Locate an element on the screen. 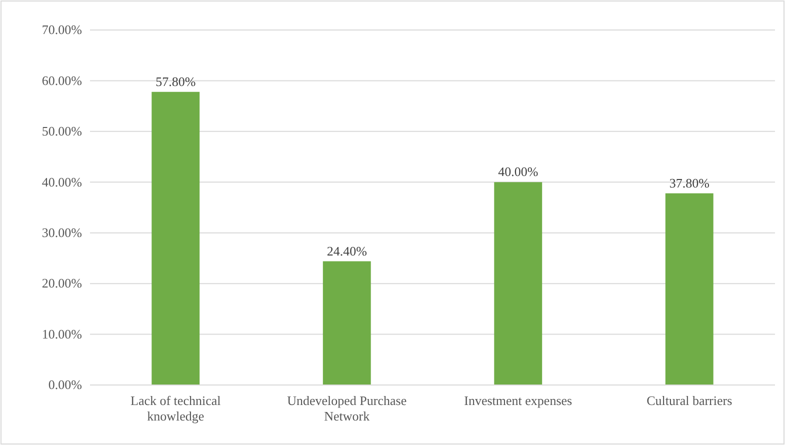  x-tick-label: Undeveloped Purchase Network is located at coordinates (347, 408).